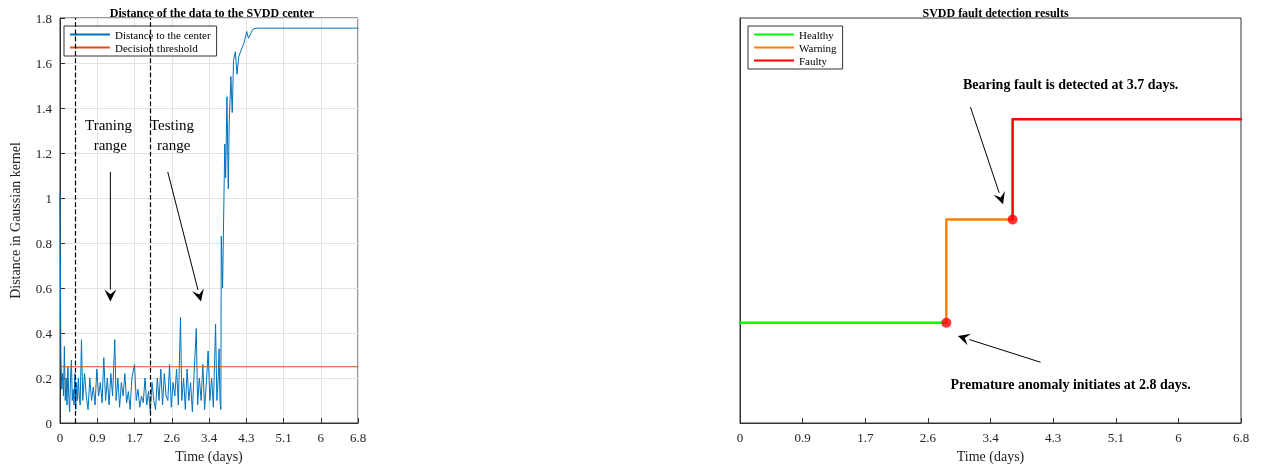  What do you see at coordinates (48, 423) in the screenshot?
I see `y-tick-label: 0` at bounding box center [48, 423].